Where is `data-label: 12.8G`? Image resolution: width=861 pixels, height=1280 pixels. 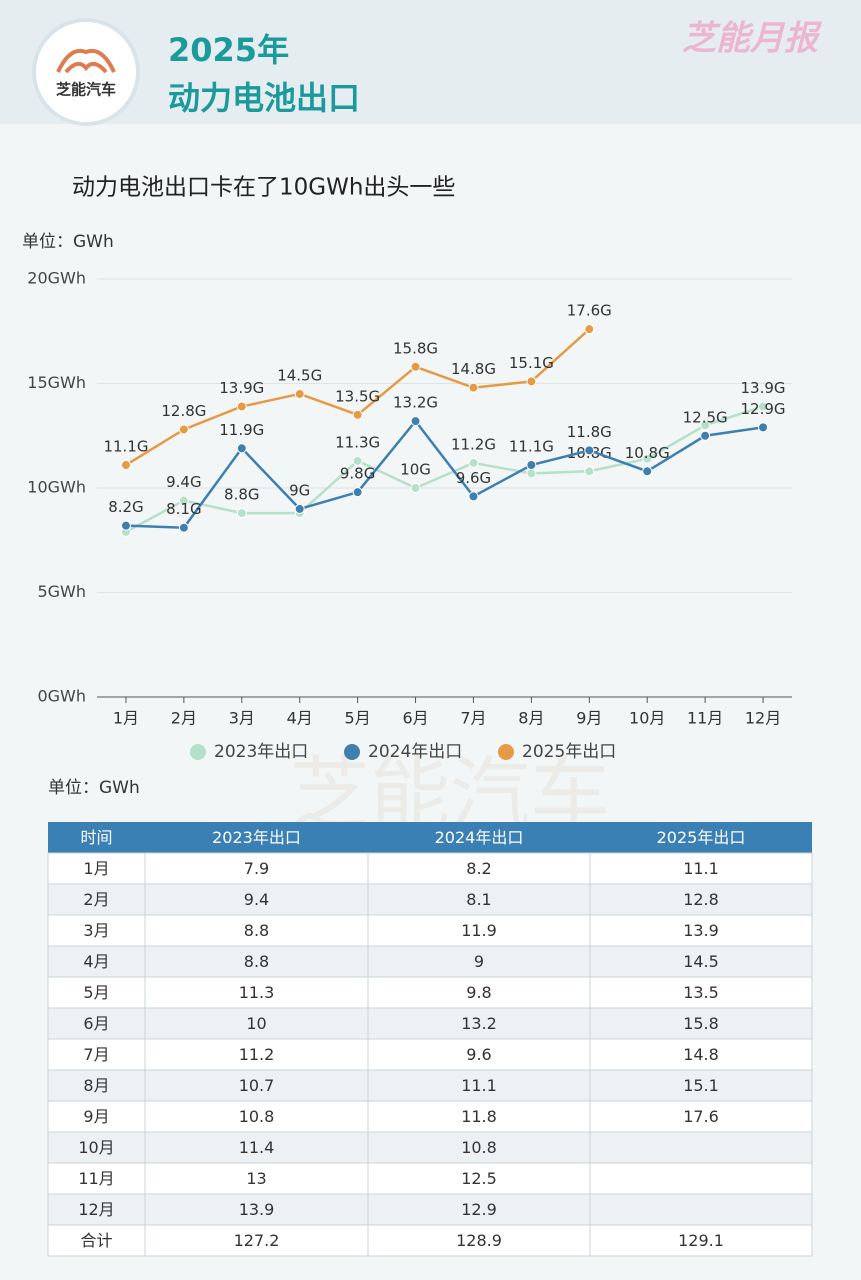
data-label: 12.8G is located at coordinates (183, 411).